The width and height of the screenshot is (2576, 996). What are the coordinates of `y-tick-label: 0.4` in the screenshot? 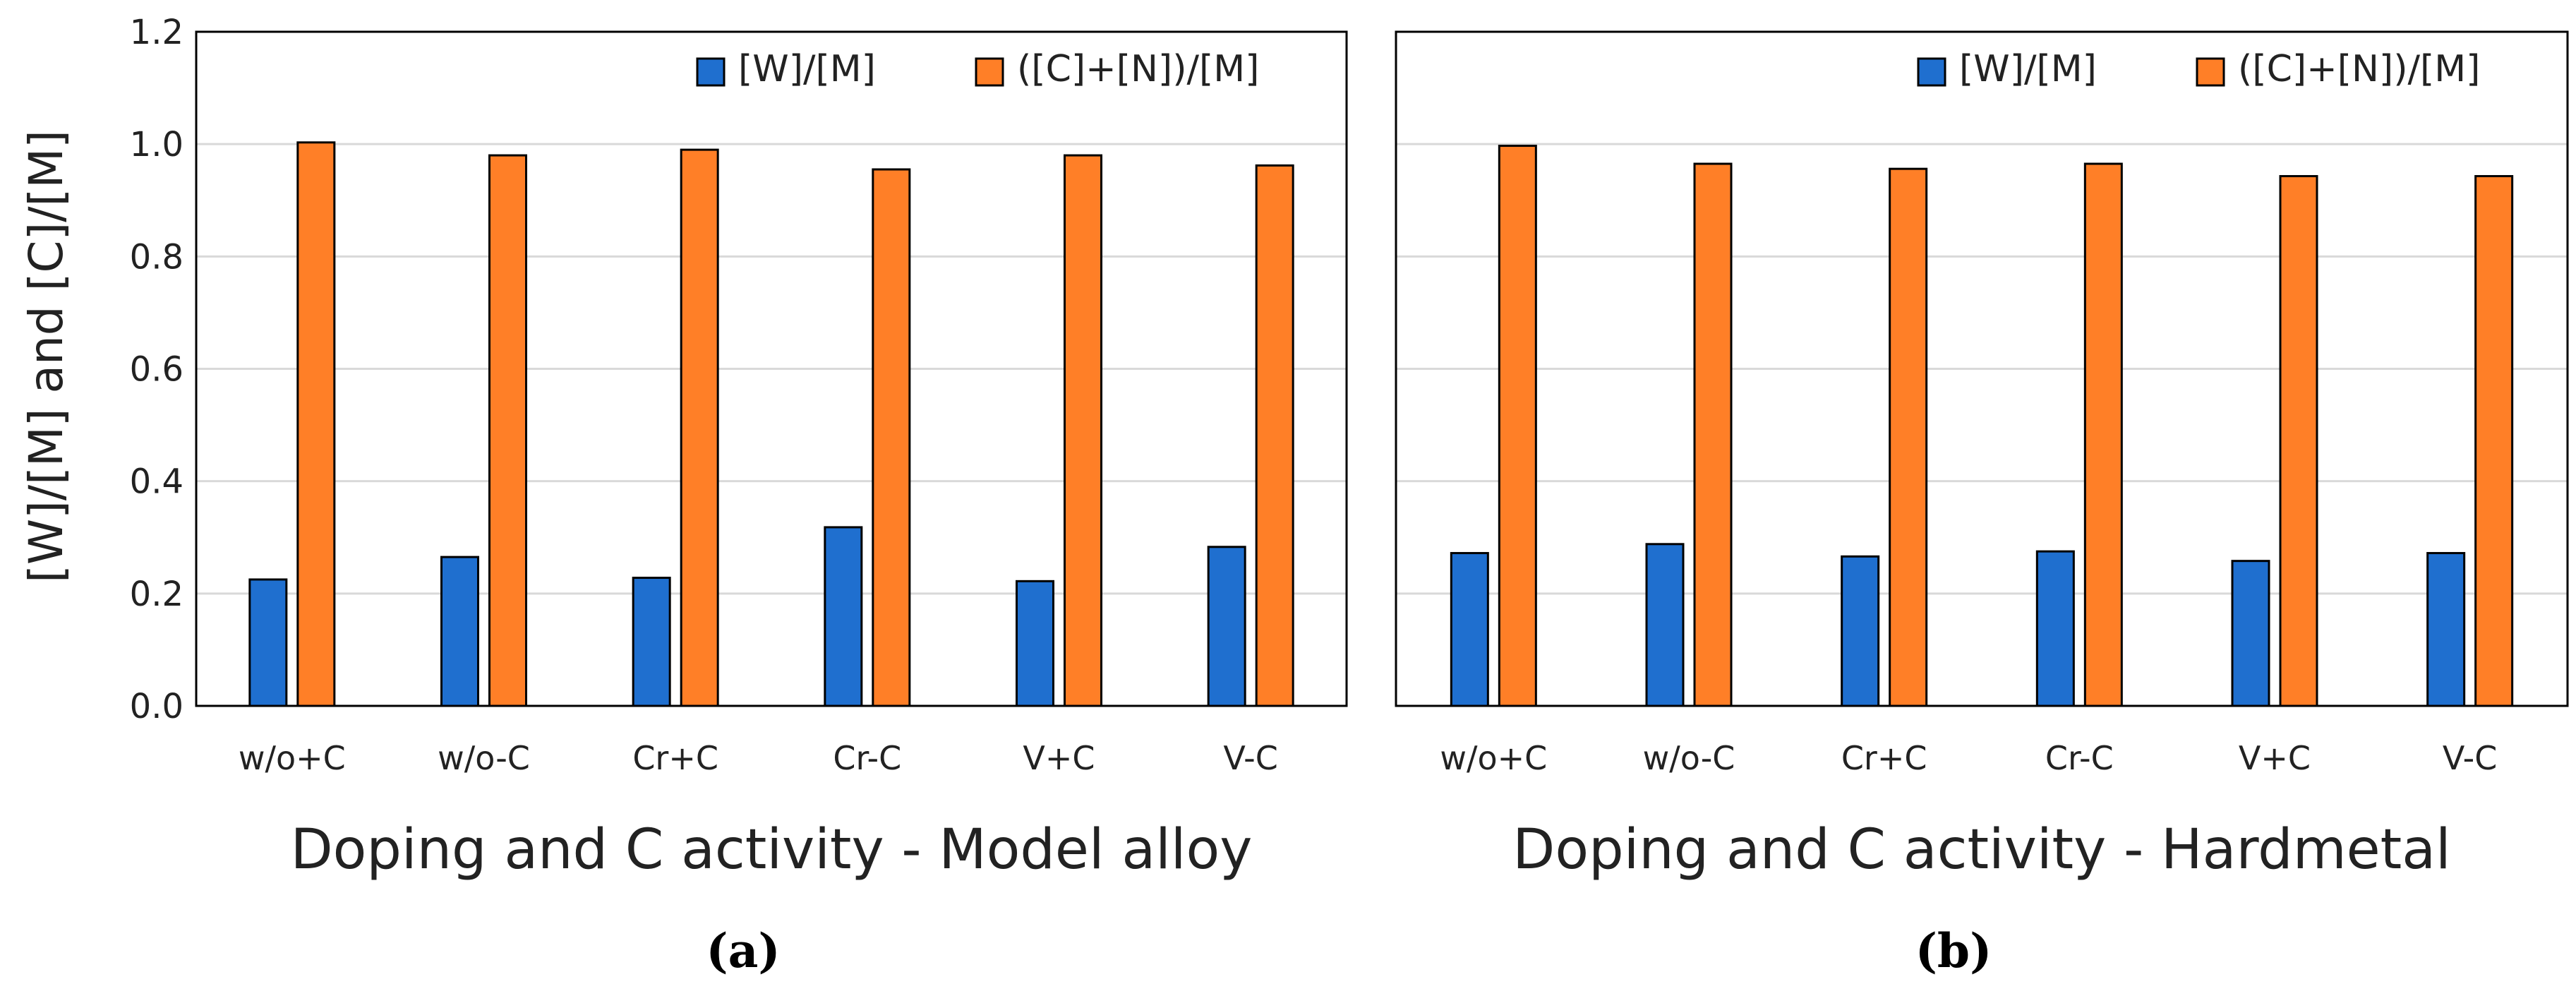 It's located at (156, 482).